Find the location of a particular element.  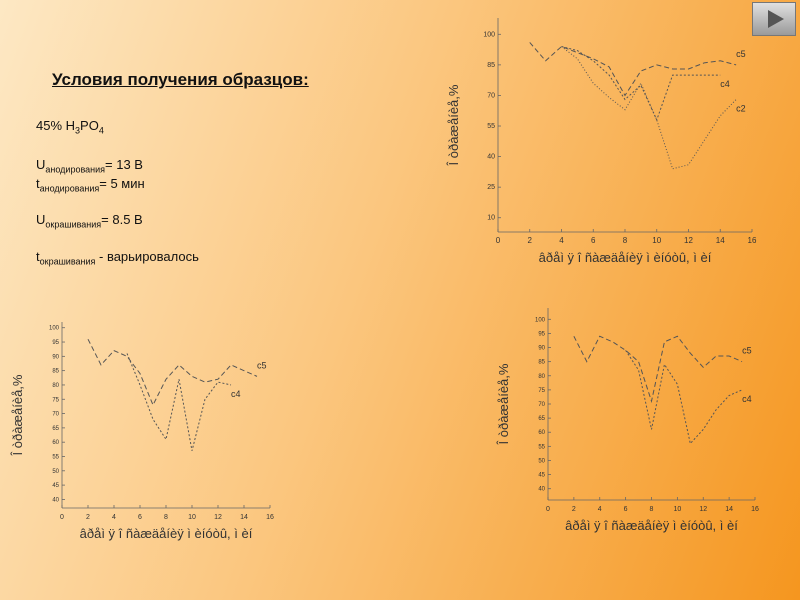

y-tick-label: 25 is located at coordinates (491, 187).